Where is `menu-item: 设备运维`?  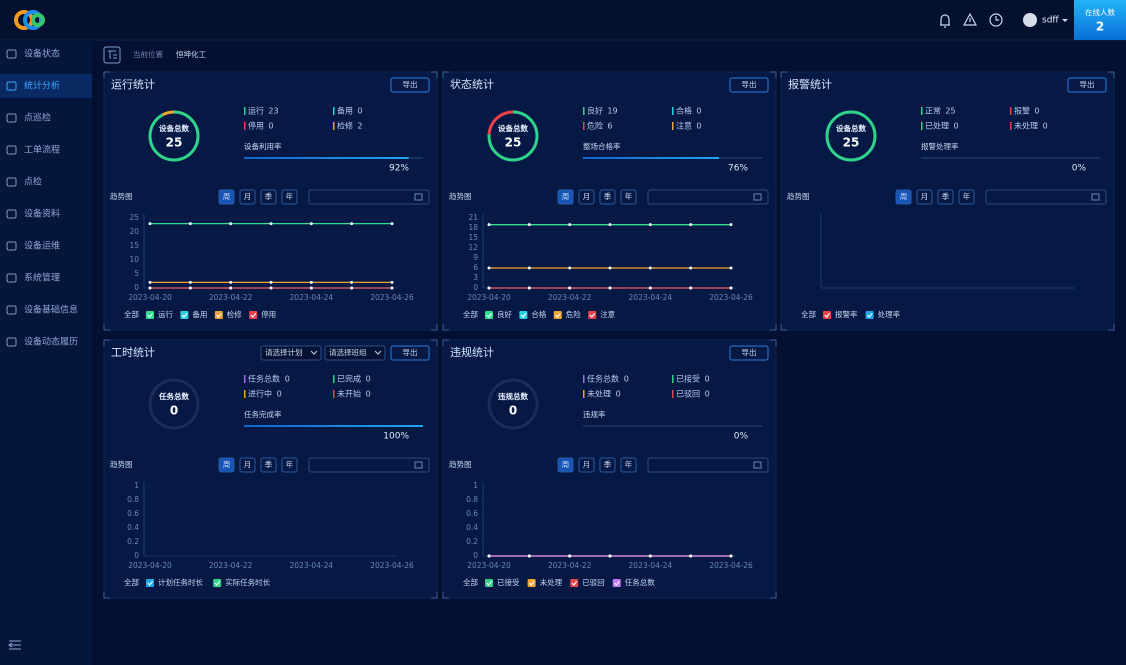
menu-item: 设备运维 is located at coordinates (42, 246).